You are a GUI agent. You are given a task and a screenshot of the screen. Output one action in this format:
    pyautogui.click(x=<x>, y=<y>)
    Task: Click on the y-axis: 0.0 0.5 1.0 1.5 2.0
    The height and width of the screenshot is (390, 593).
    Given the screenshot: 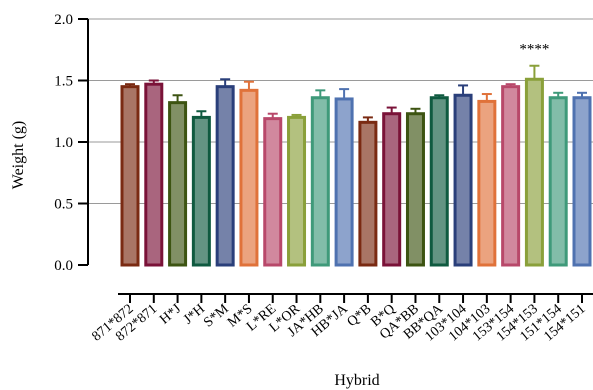 What is the action you would take?
    pyautogui.click(x=71, y=143)
    